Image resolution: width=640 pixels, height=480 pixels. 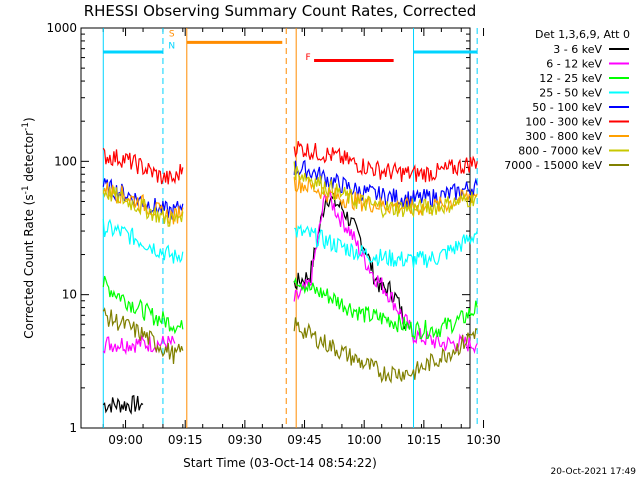 I want to click on x-tick-label: 09:45, so click(x=304, y=440).